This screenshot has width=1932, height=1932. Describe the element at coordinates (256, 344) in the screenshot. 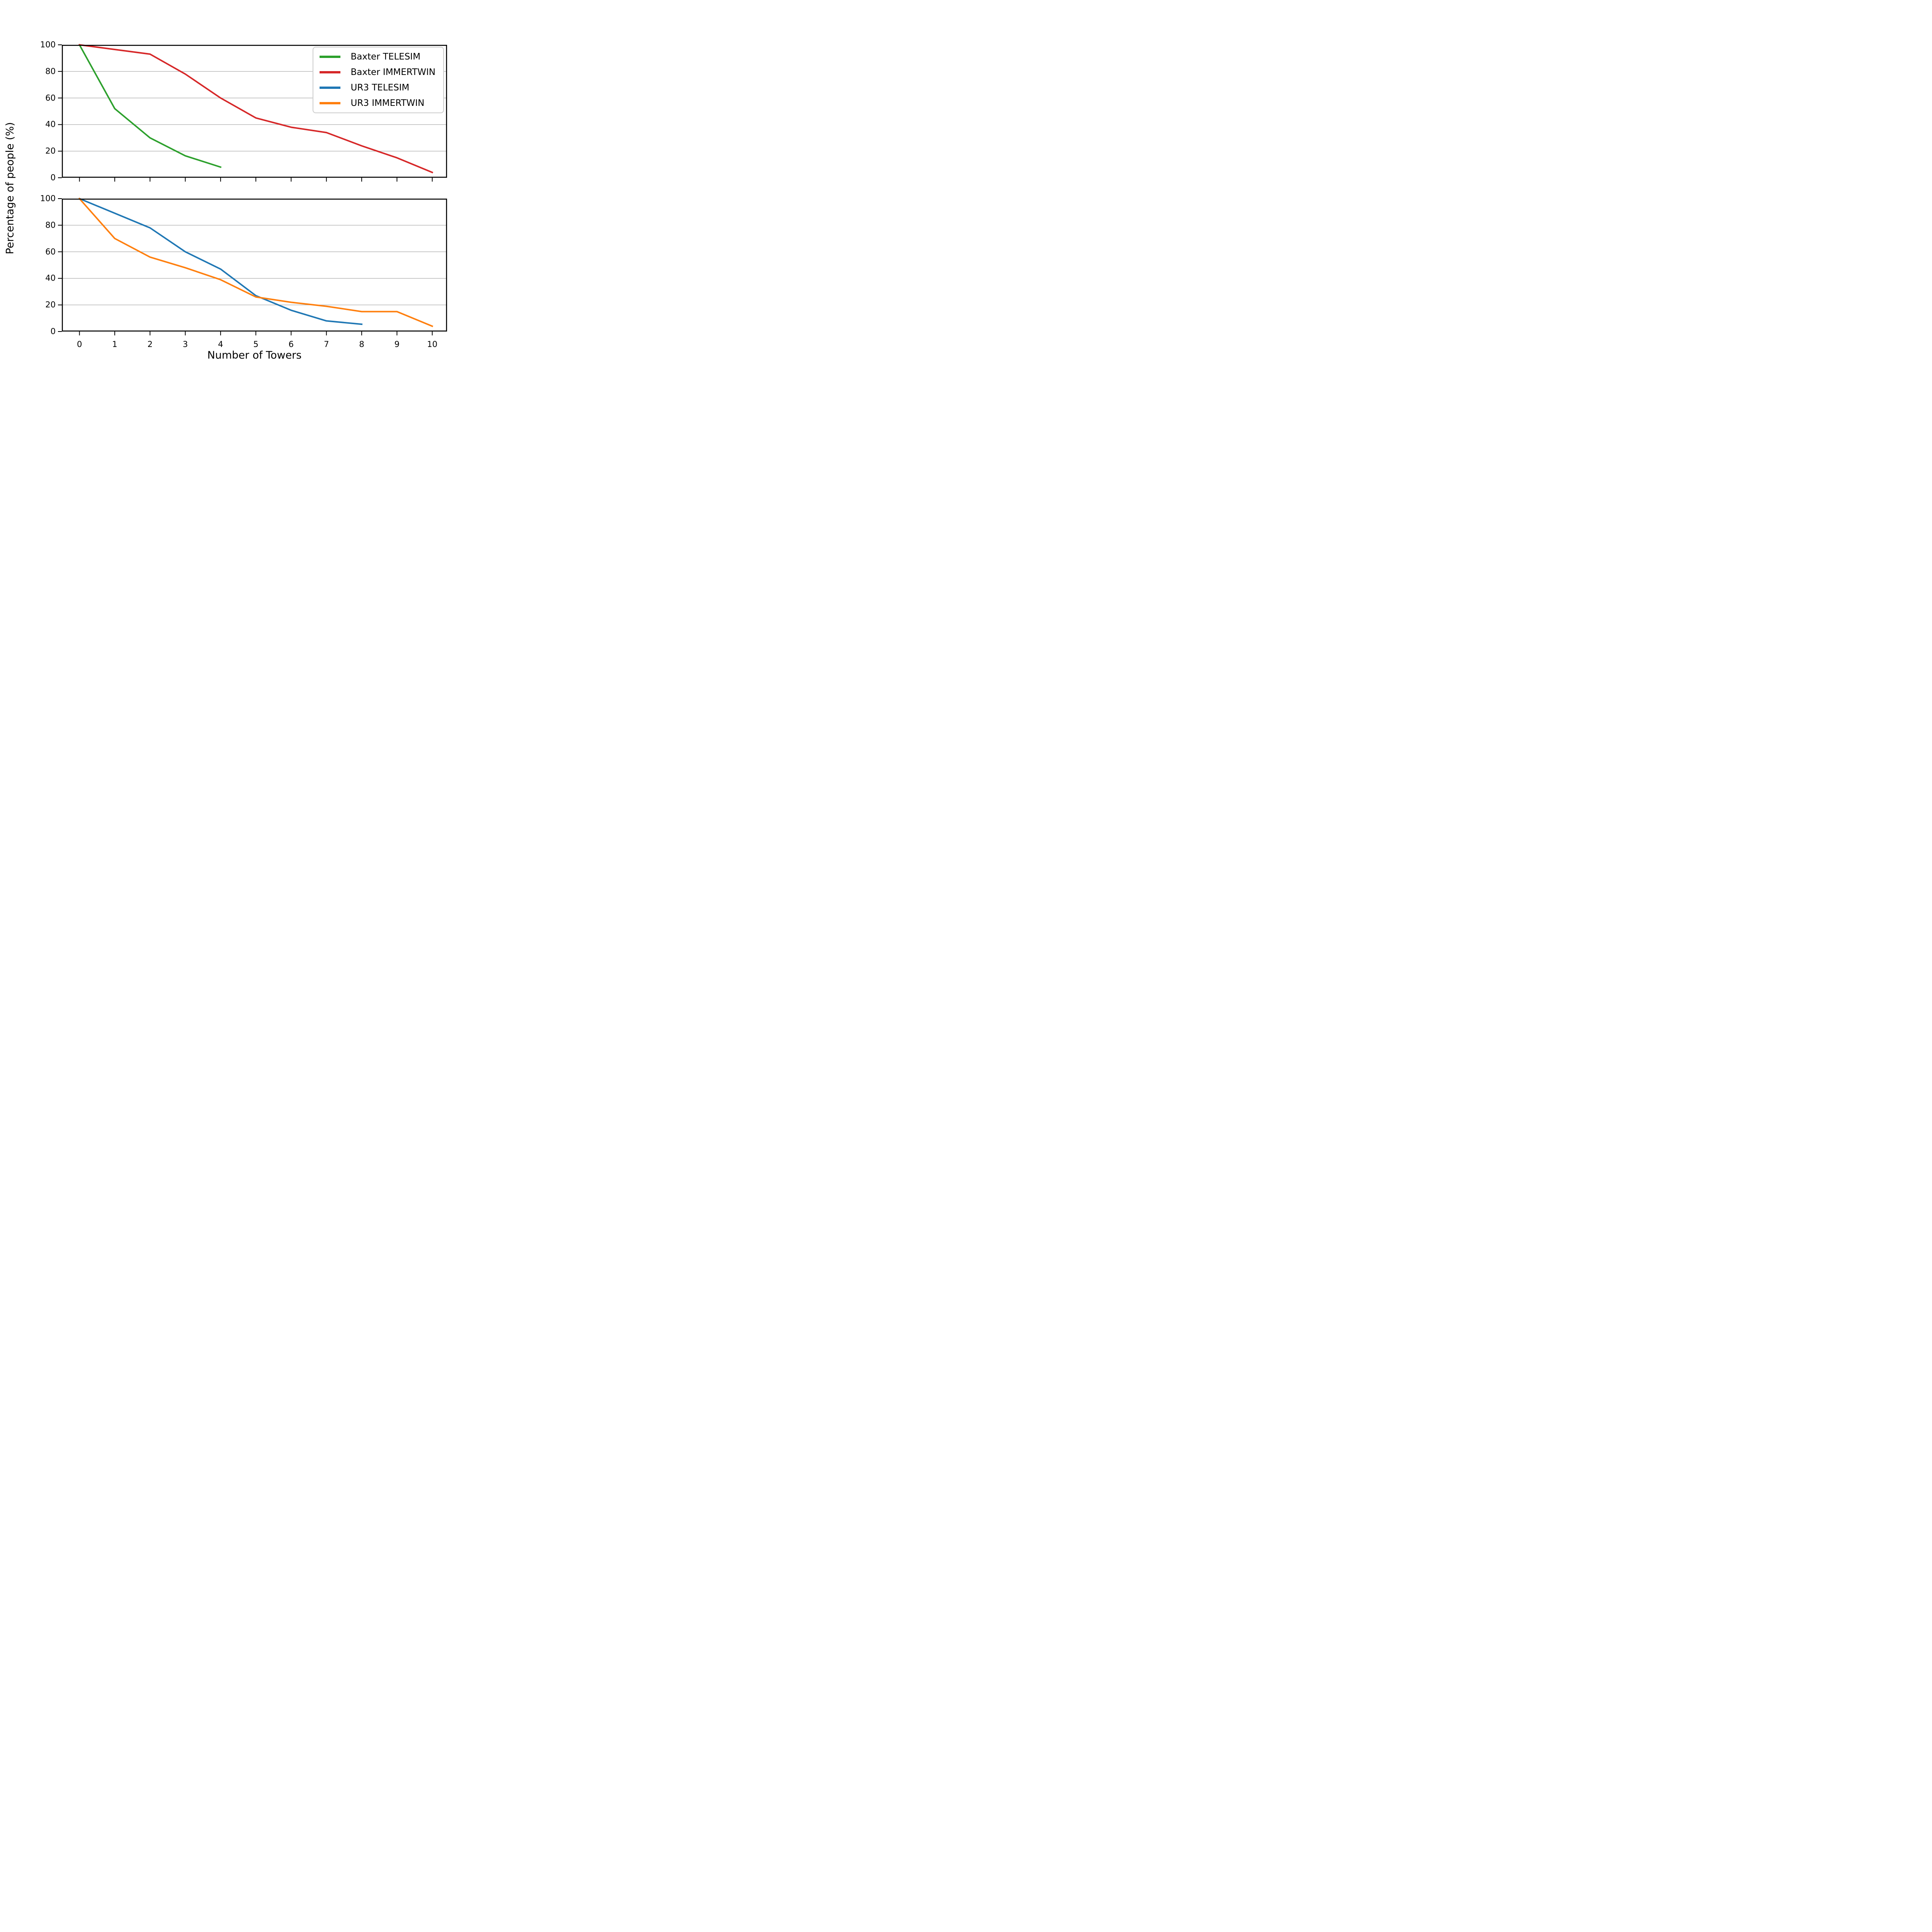

I see `x-tick-label-5: 5` at that location.